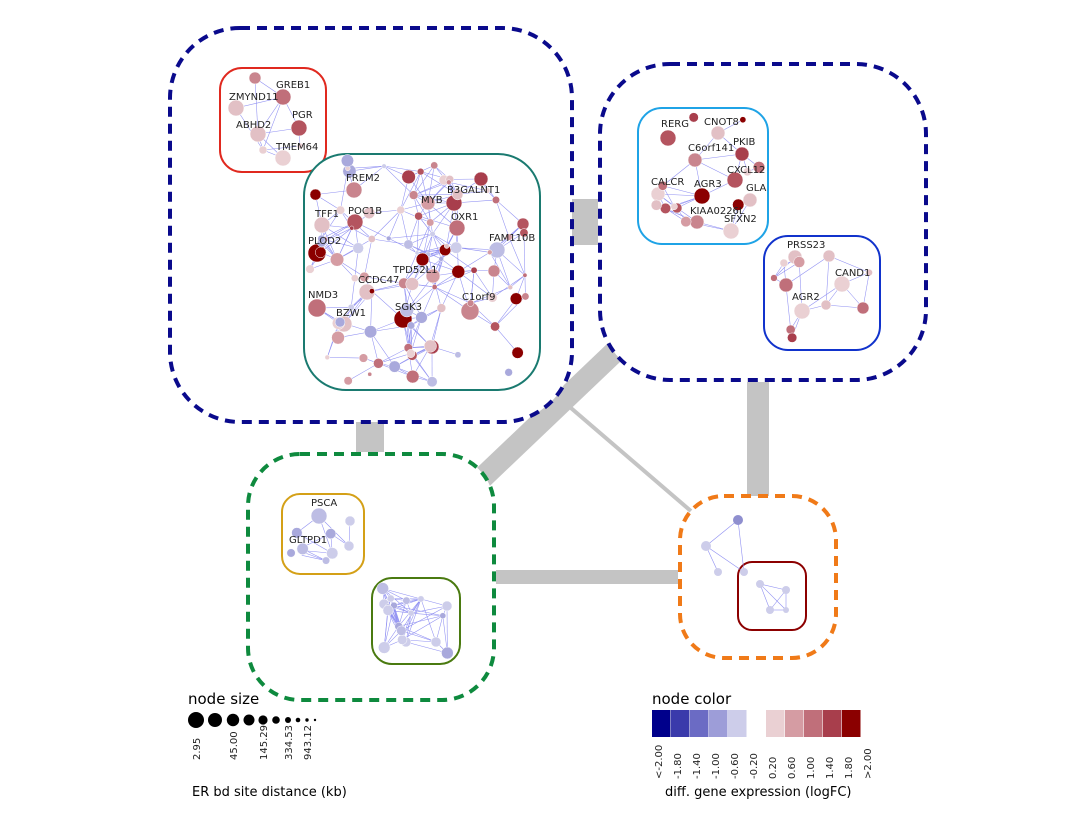 This screenshot has width=1086, height=821. Describe the element at coordinates (806, 245) in the screenshot. I see `gene-label-prss23: PRSS23` at that location.